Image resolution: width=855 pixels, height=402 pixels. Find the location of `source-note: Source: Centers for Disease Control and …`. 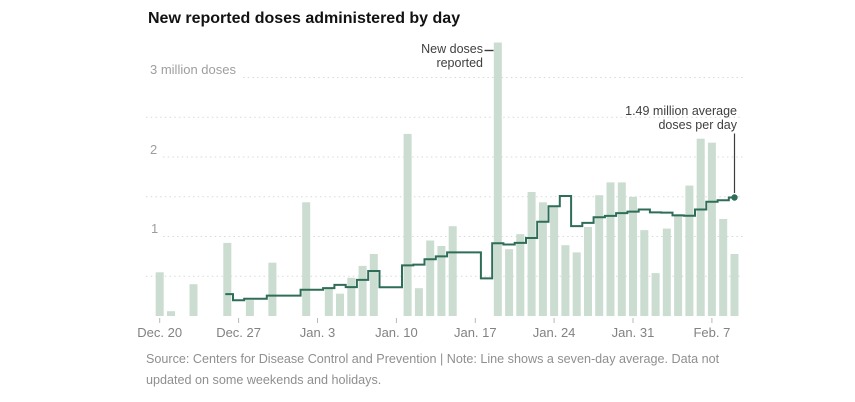

source-note: Source: Centers for Disease Control and … is located at coordinates (432, 370).